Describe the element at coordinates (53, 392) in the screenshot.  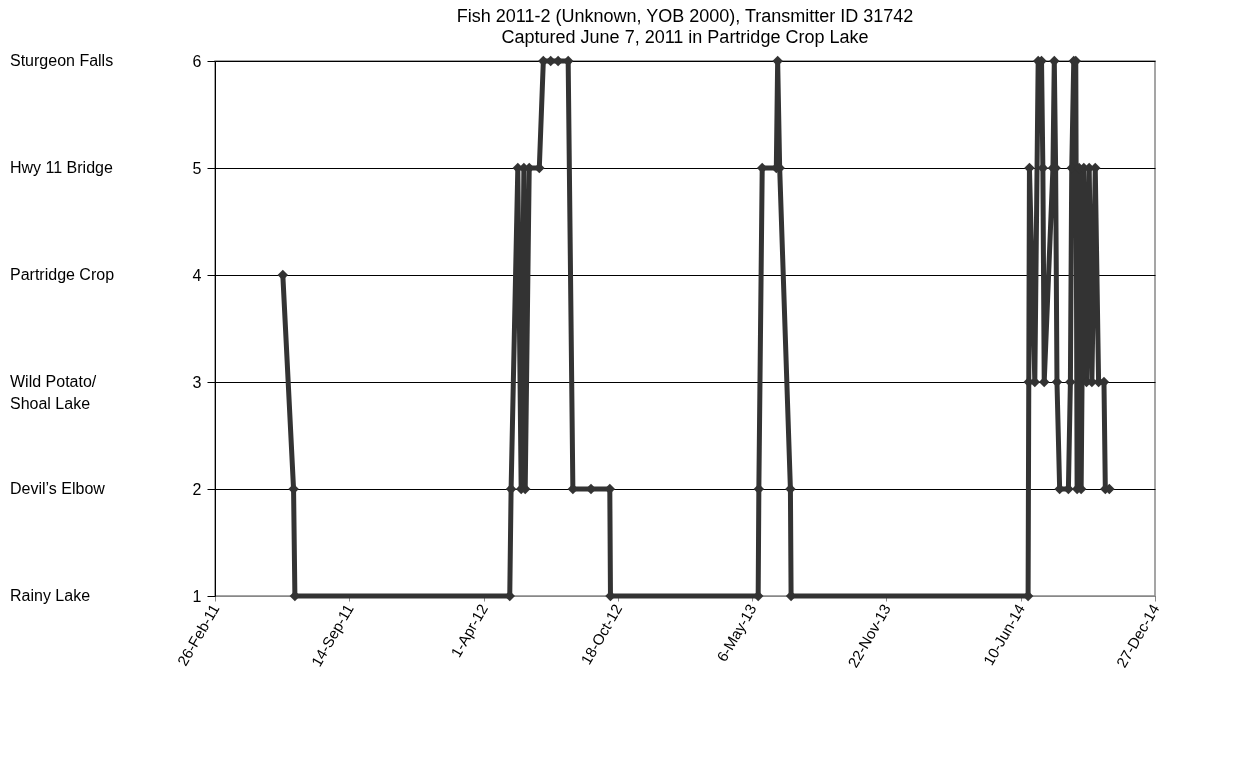
I see `text: Wild Potato/ Shoal Lake` at that location.